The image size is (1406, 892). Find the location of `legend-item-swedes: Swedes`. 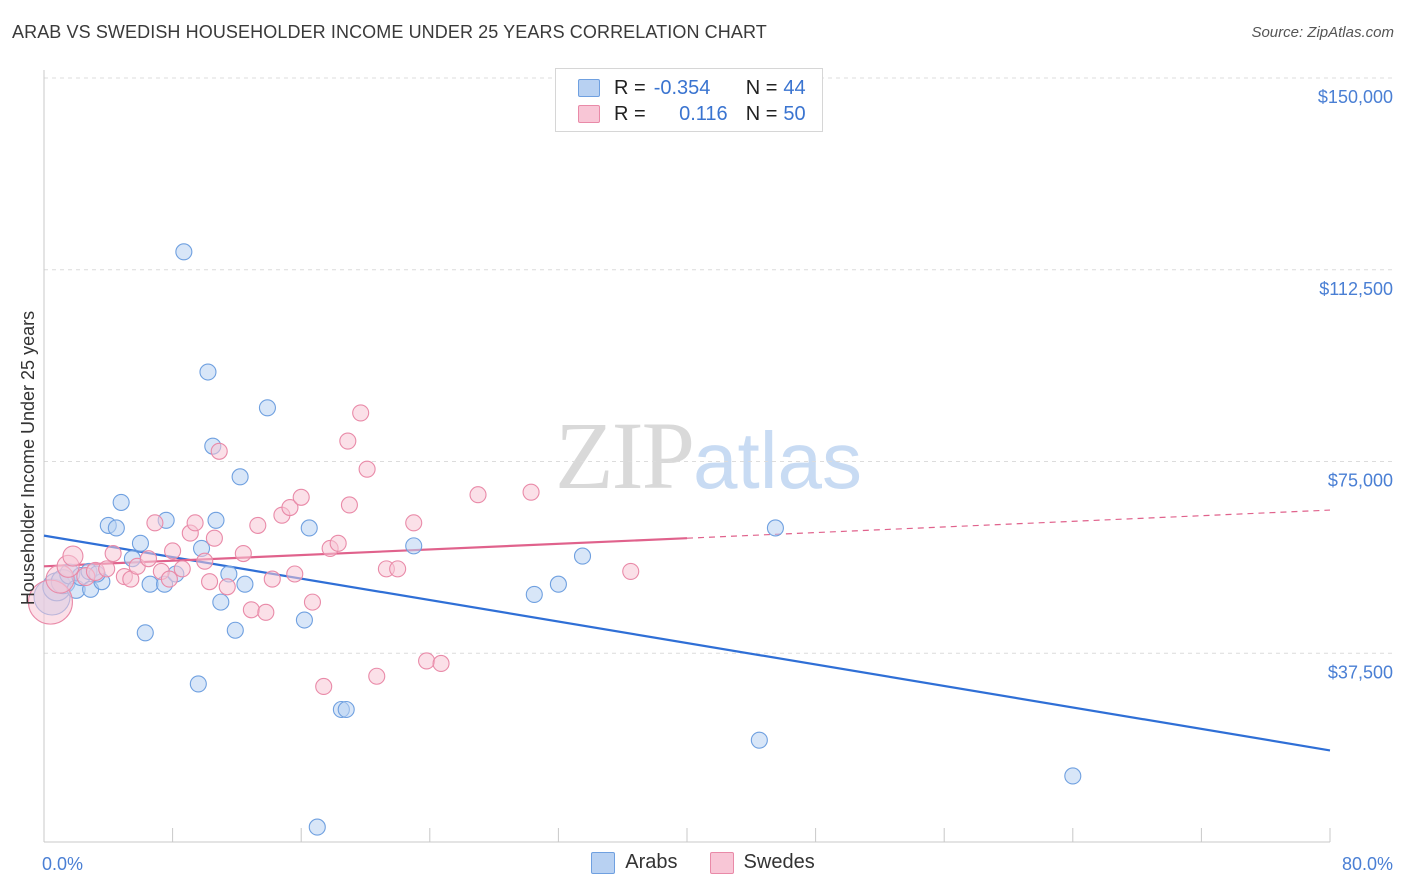

legend-item-swedes: Swedes is located at coordinates (762, 862).